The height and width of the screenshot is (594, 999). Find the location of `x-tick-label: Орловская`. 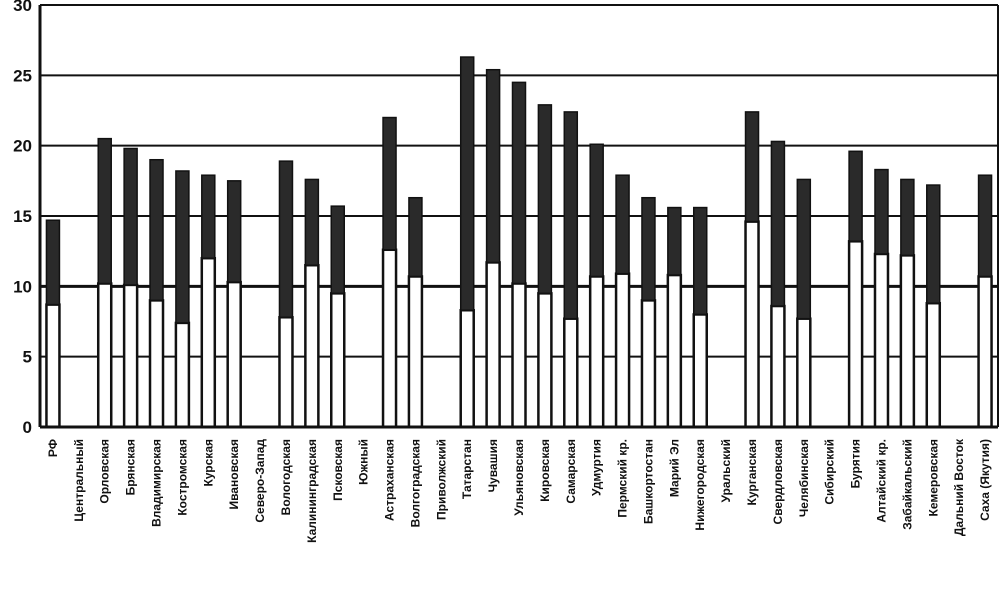

x-tick-label: Орловская is located at coordinates (105, 471).